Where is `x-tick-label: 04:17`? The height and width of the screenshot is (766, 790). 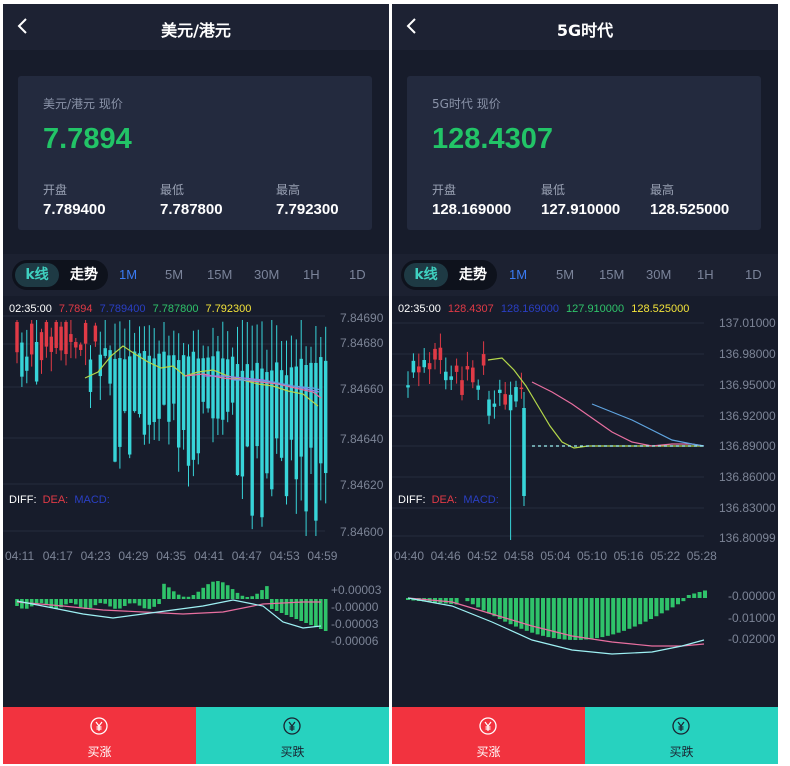 x-tick-label: 04:17 is located at coordinates (58, 556).